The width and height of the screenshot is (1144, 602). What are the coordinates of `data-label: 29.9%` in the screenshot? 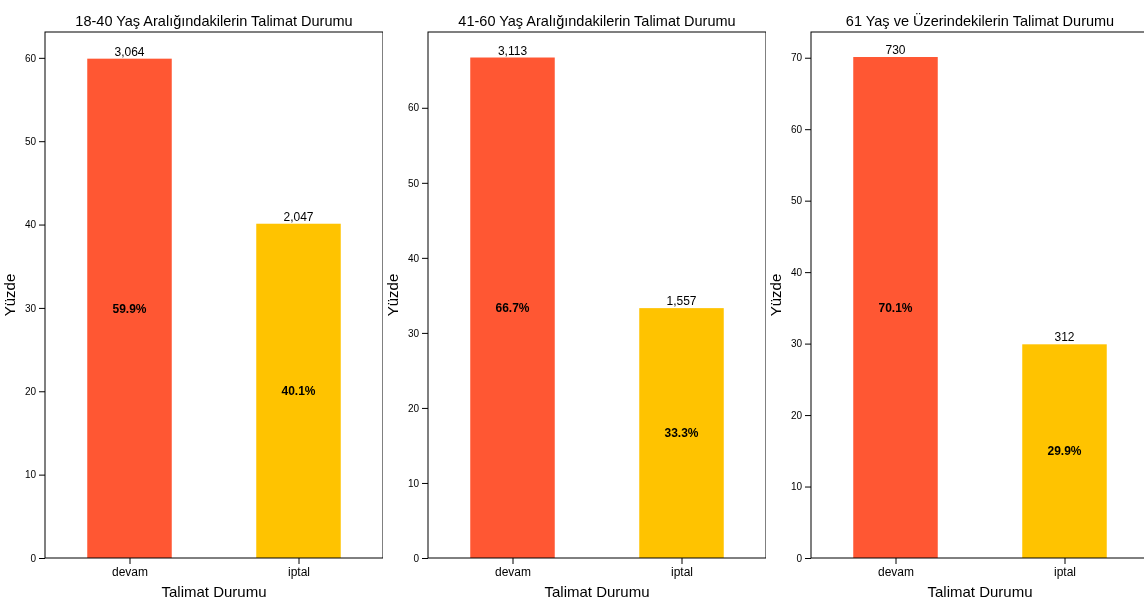 It's located at (1064, 451).